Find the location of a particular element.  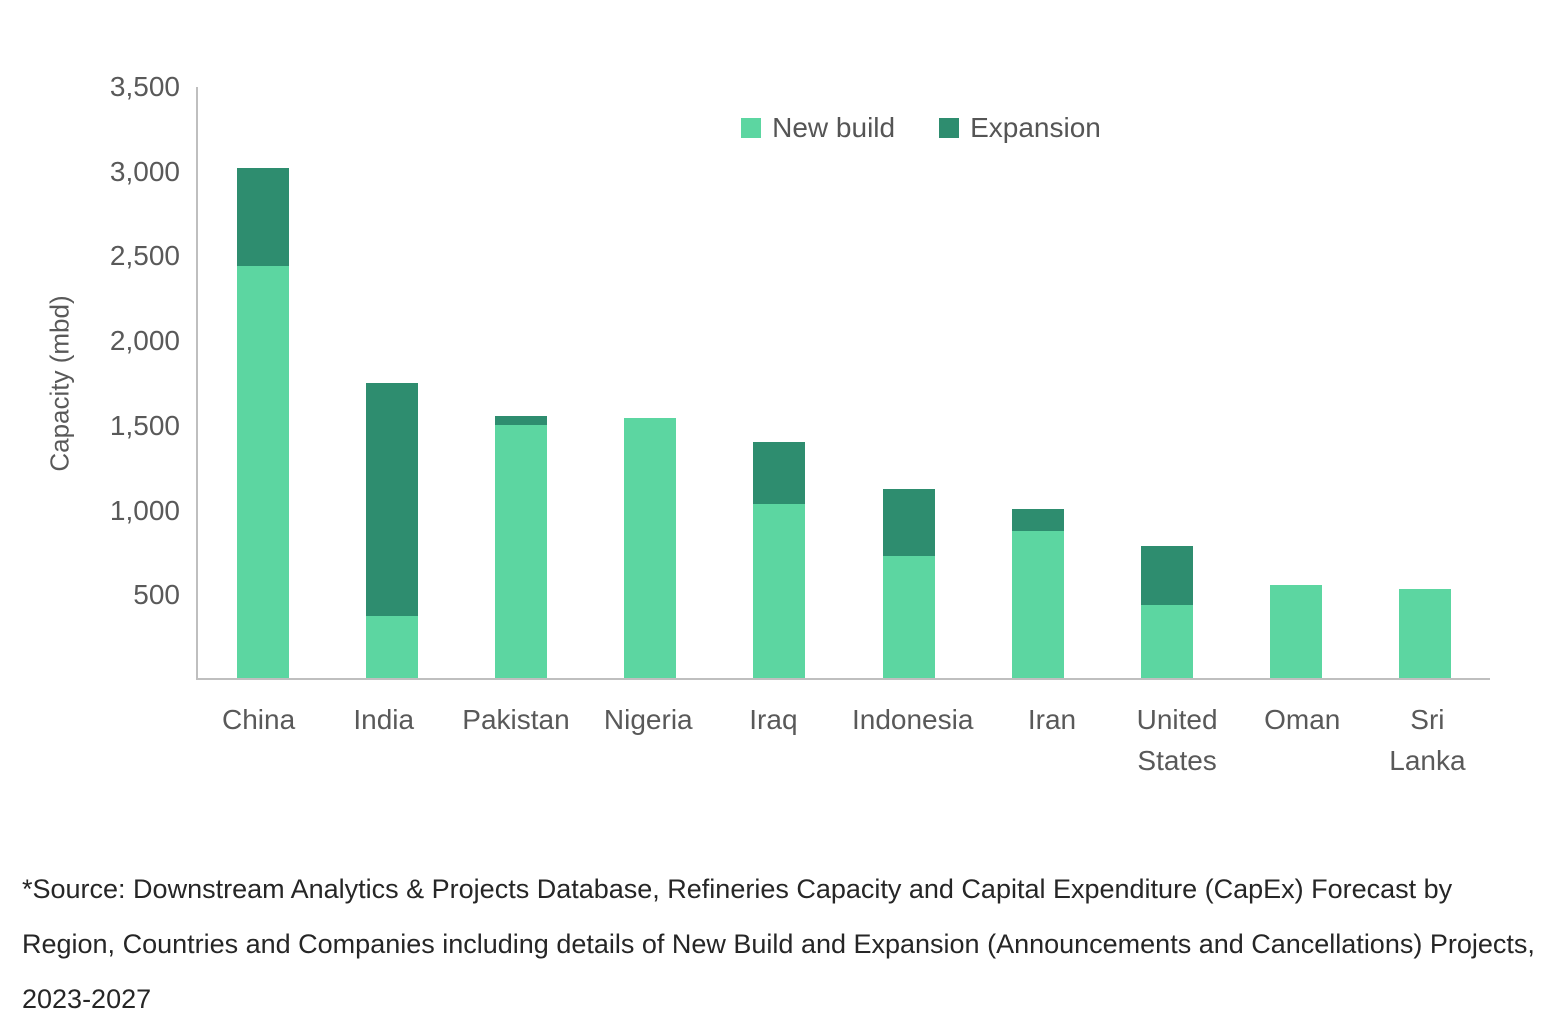

x-axis-label-iran: Iran is located at coordinates (1052, 719).